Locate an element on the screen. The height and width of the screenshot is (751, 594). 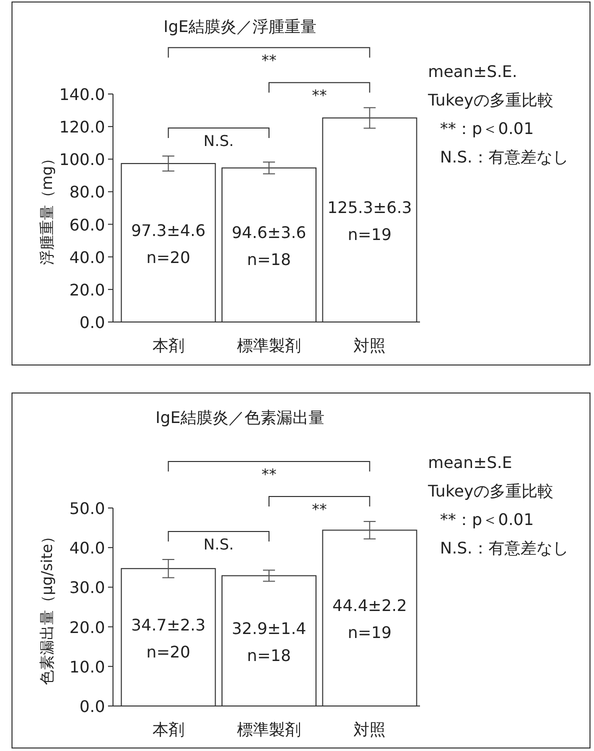
y-tick-label: 120.0 is located at coordinates (82, 127).